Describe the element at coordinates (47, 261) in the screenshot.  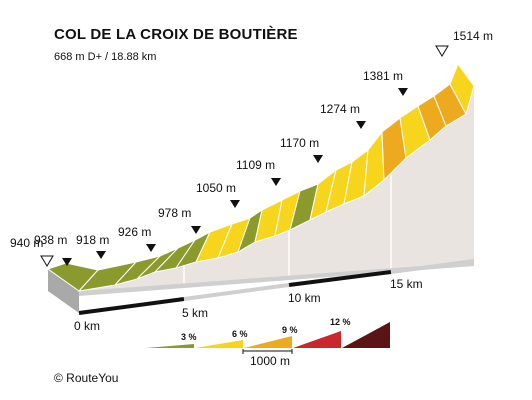
I see `start-marker` at that location.